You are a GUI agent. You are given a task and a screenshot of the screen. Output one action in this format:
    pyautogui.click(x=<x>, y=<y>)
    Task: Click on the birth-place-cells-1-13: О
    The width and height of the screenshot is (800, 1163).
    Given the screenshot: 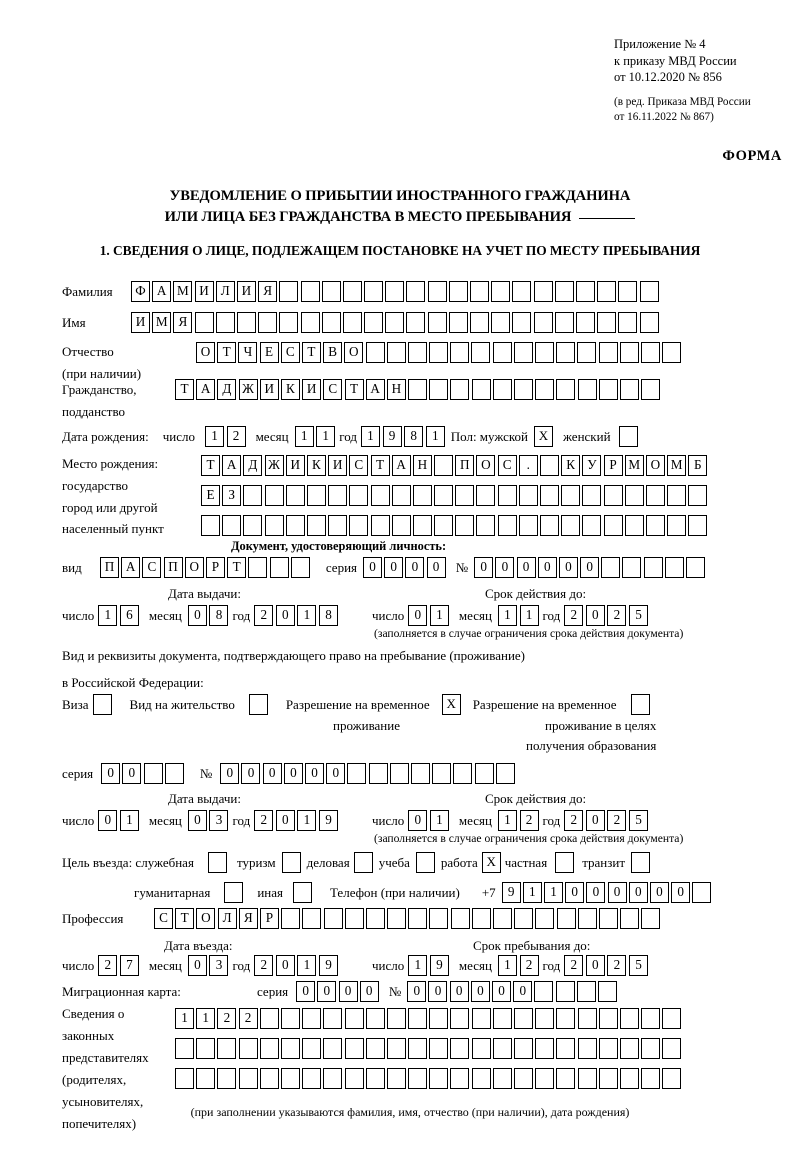 What is the action you would take?
    pyautogui.click(x=486, y=465)
    